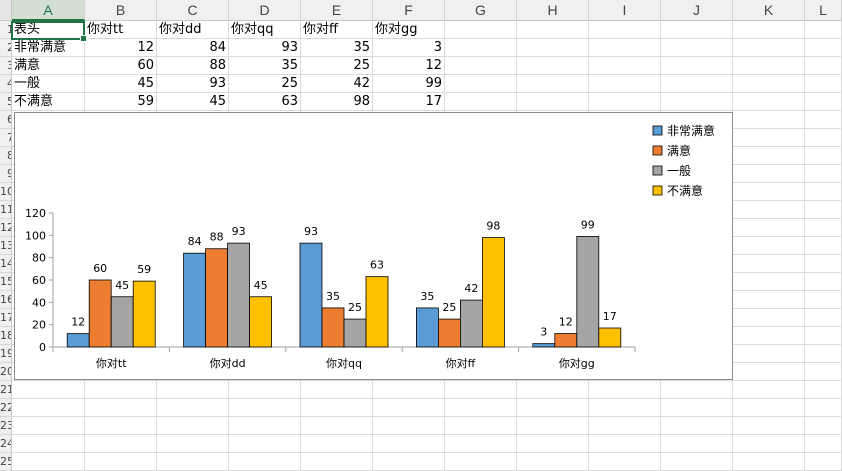 Image resolution: width=842 pixels, height=471 pixels. What do you see at coordinates (769, 10) in the screenshot?
I see `column-header-K: K` at bounding box center [769, 10].